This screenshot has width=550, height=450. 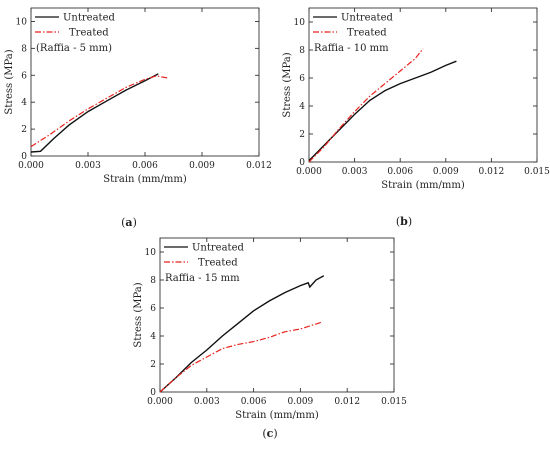 What do you see at coordinates (74, 48) in the screenshot?
I see `specimen-annotation: (Raffia - 5 mm)` at bounding box center [74, 48].